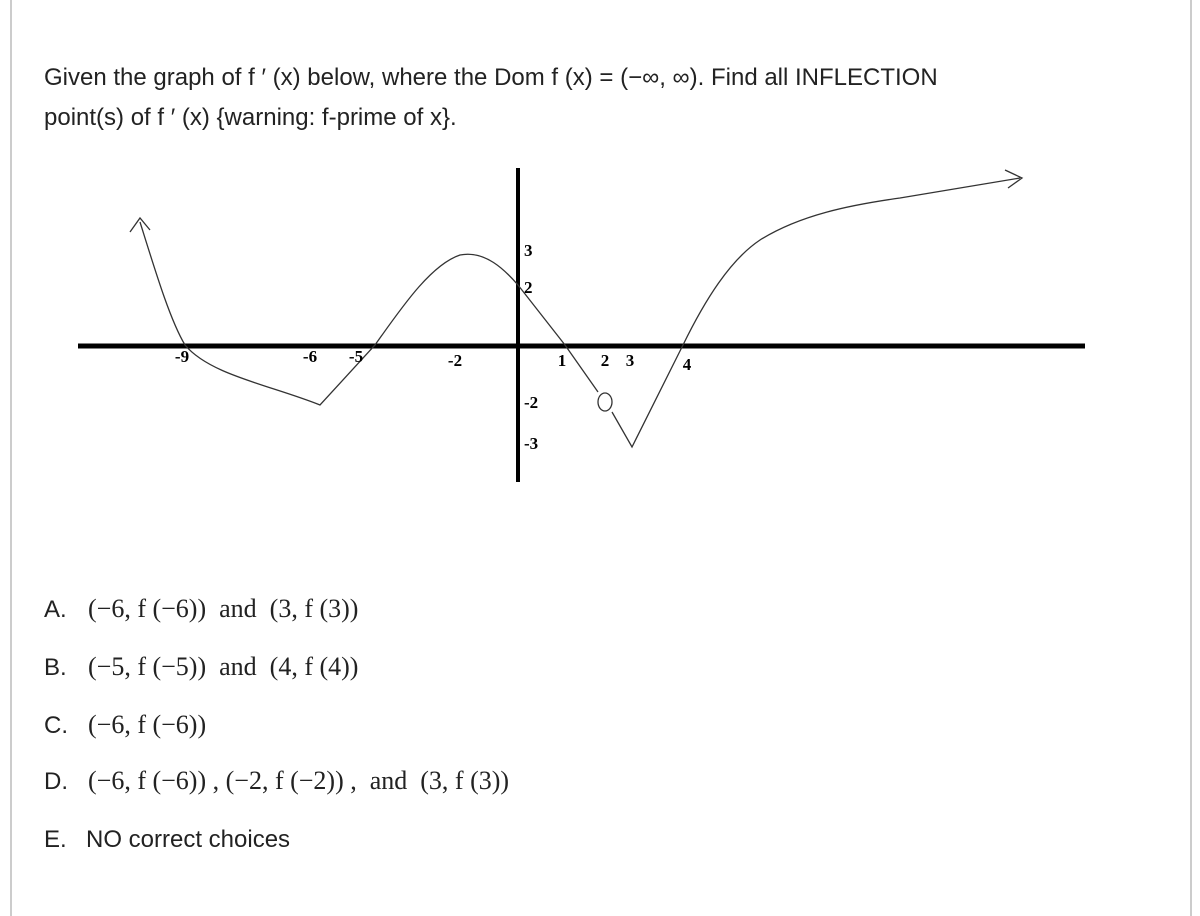  Describe the element at coordinates (528, 250) in the screenshot. I see `y-label: 3` at that location.